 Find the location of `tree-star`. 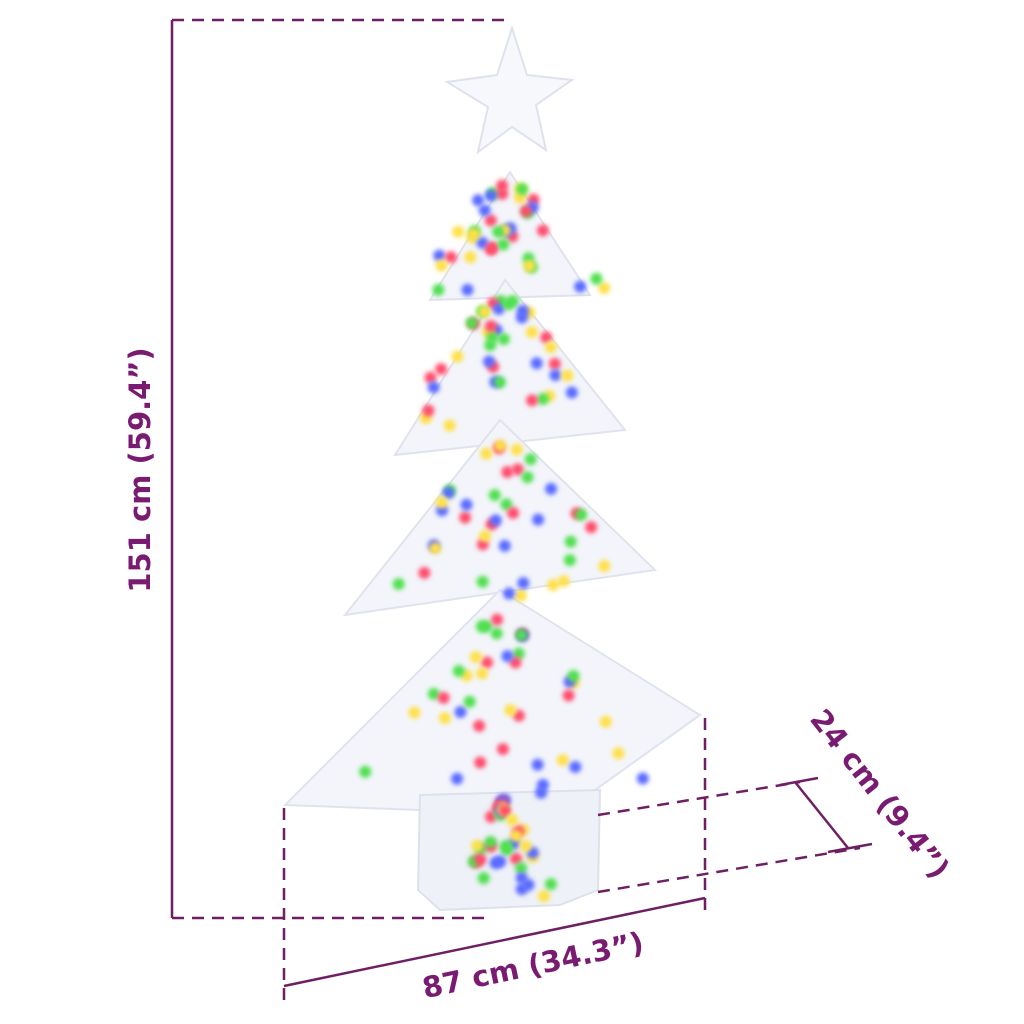

tree-star is located at coordinates (509, 89).